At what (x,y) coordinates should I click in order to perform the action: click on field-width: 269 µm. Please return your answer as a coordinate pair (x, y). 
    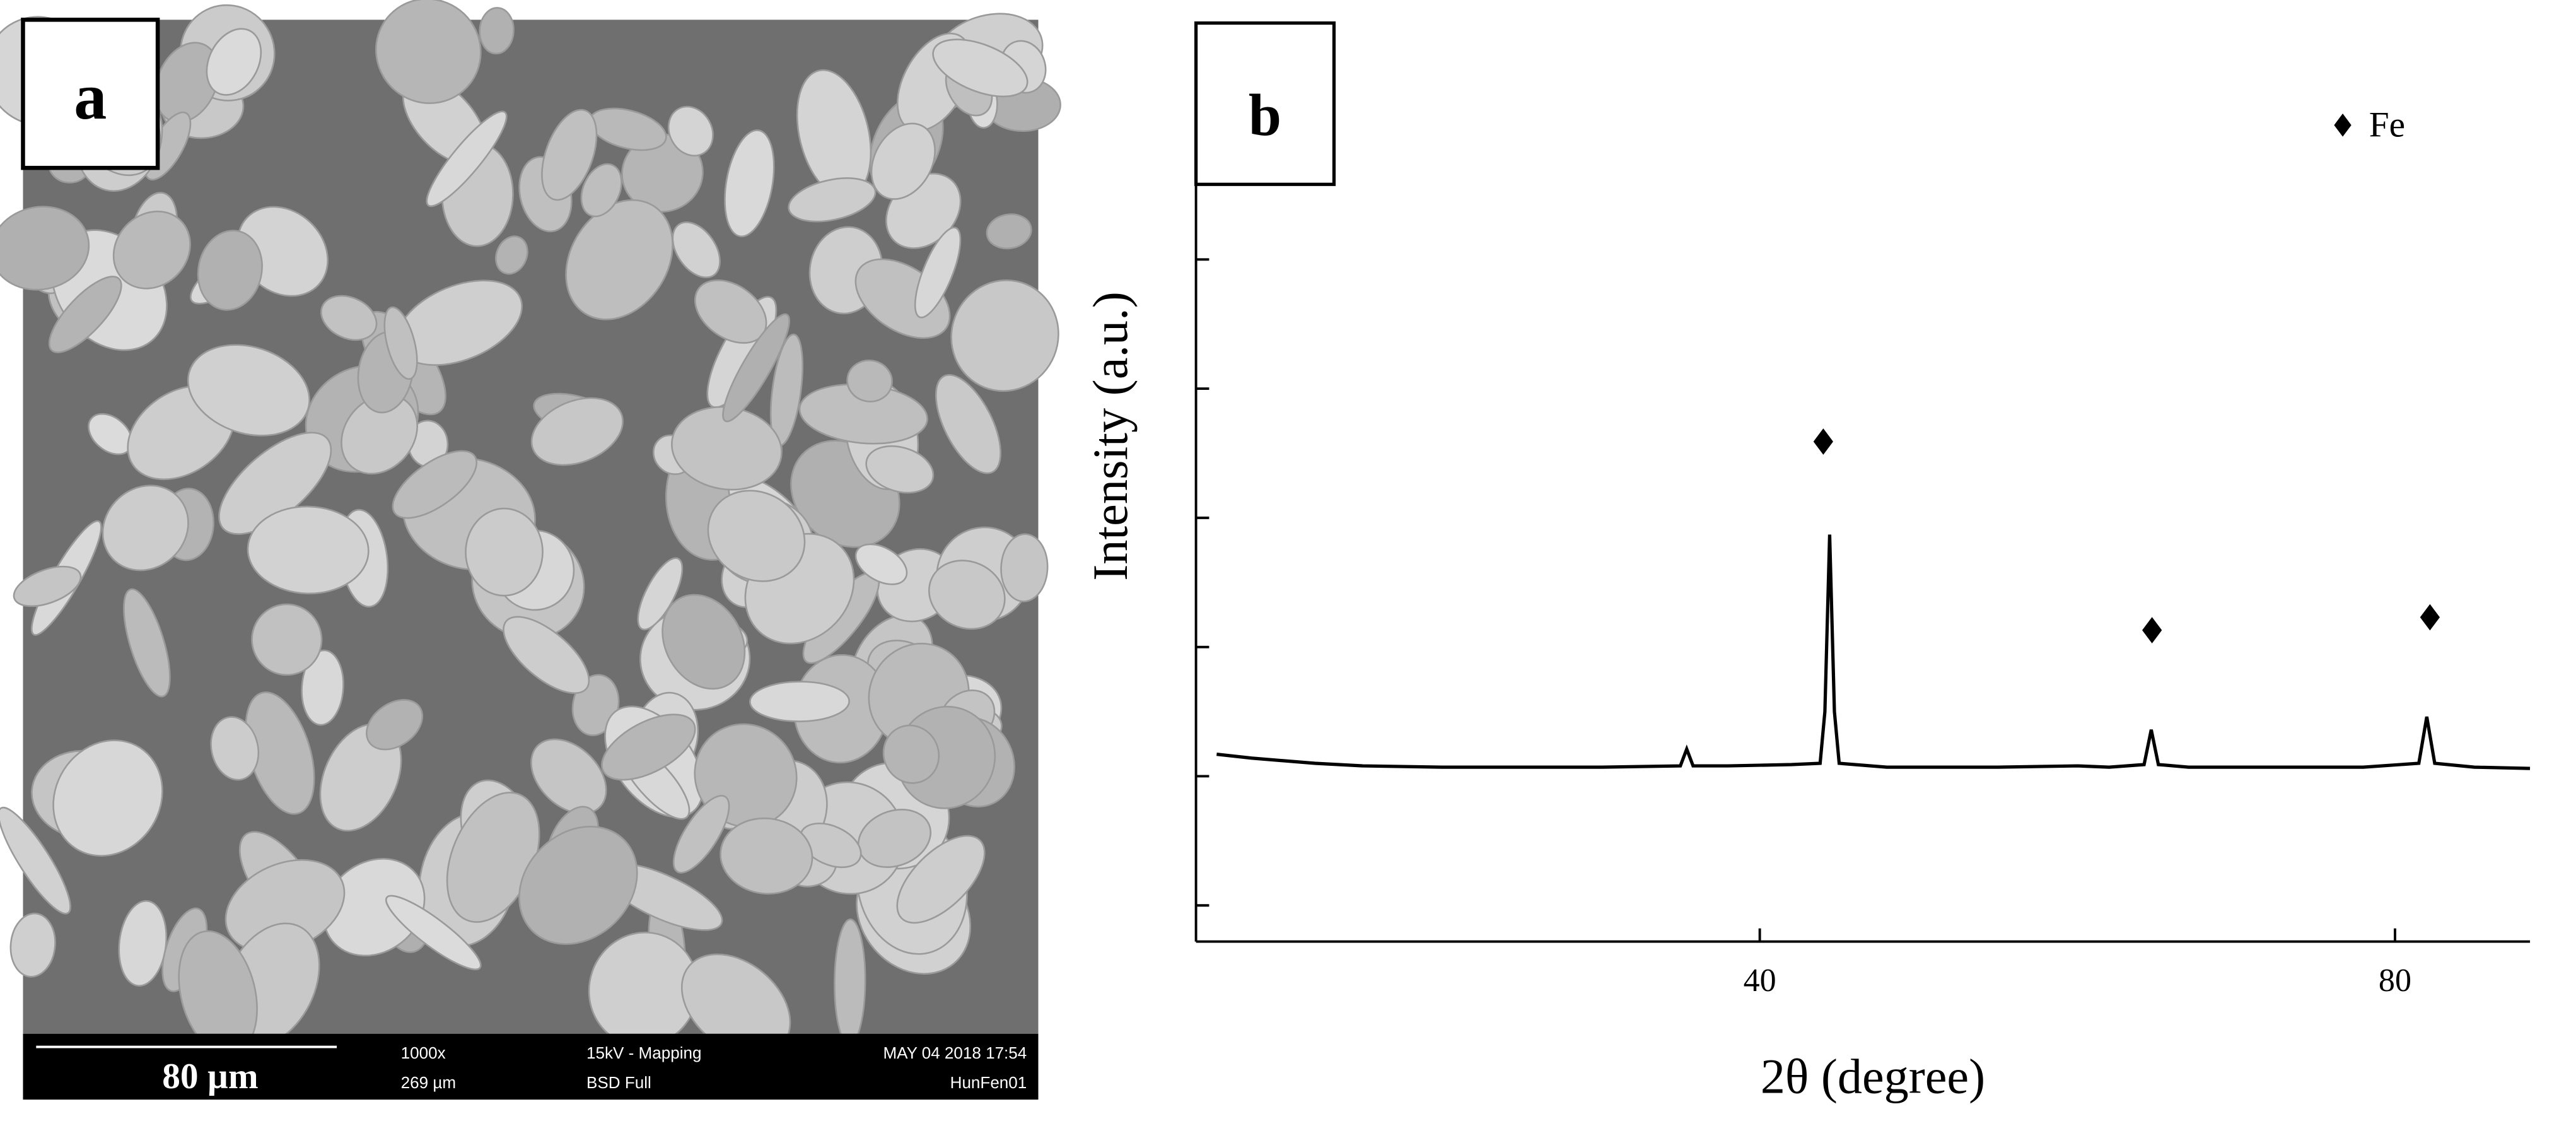
    Looking at the image, I should click on (428, 1082).